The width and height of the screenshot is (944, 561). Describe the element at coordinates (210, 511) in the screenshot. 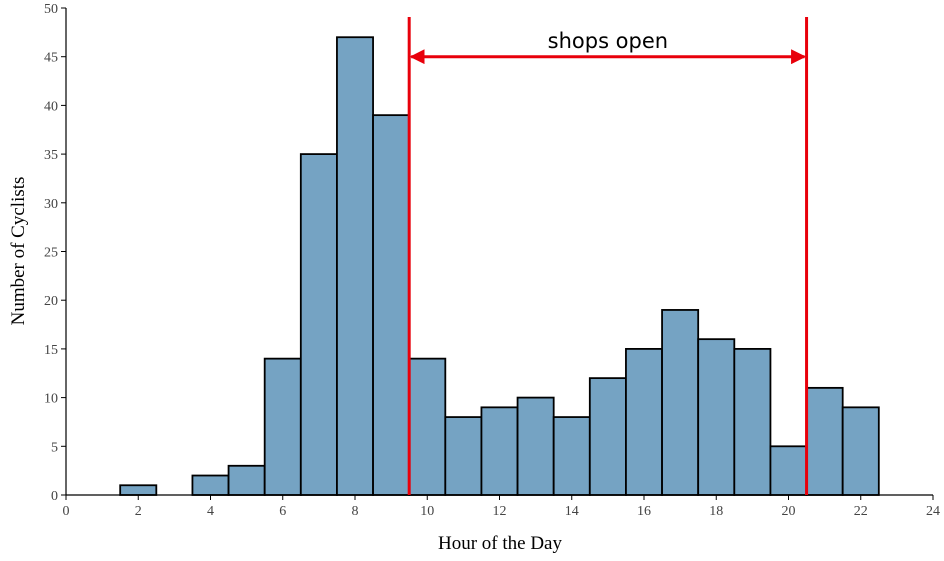

I see `x-tick-label: 4` at that location.